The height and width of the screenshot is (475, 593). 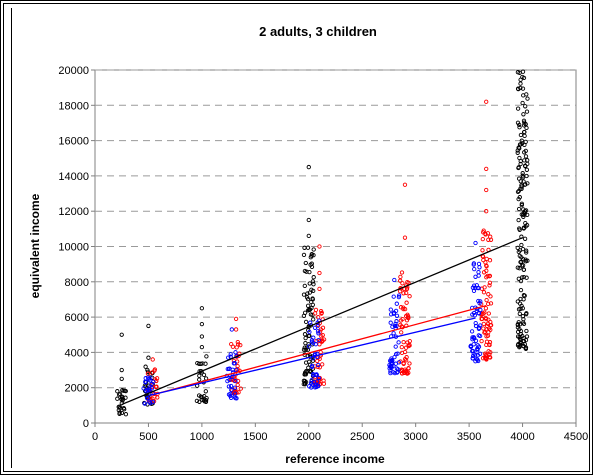 What do you see at coordinates (415, 437) in the screenshot?
I see `x-tick-label: 3000` at bounding box center [415, 437].